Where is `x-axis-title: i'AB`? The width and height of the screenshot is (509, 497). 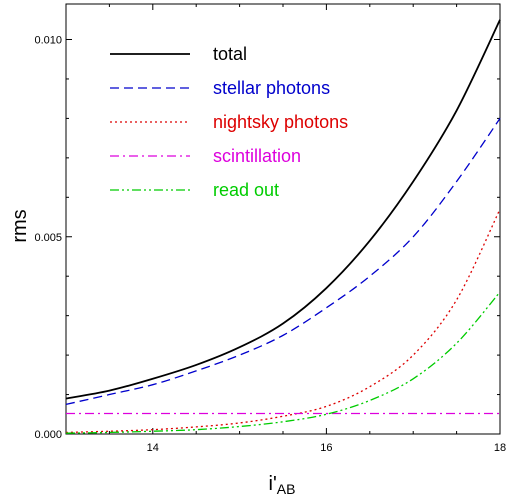 x-axis-title: i'AB is located at coordinates (282, 485).